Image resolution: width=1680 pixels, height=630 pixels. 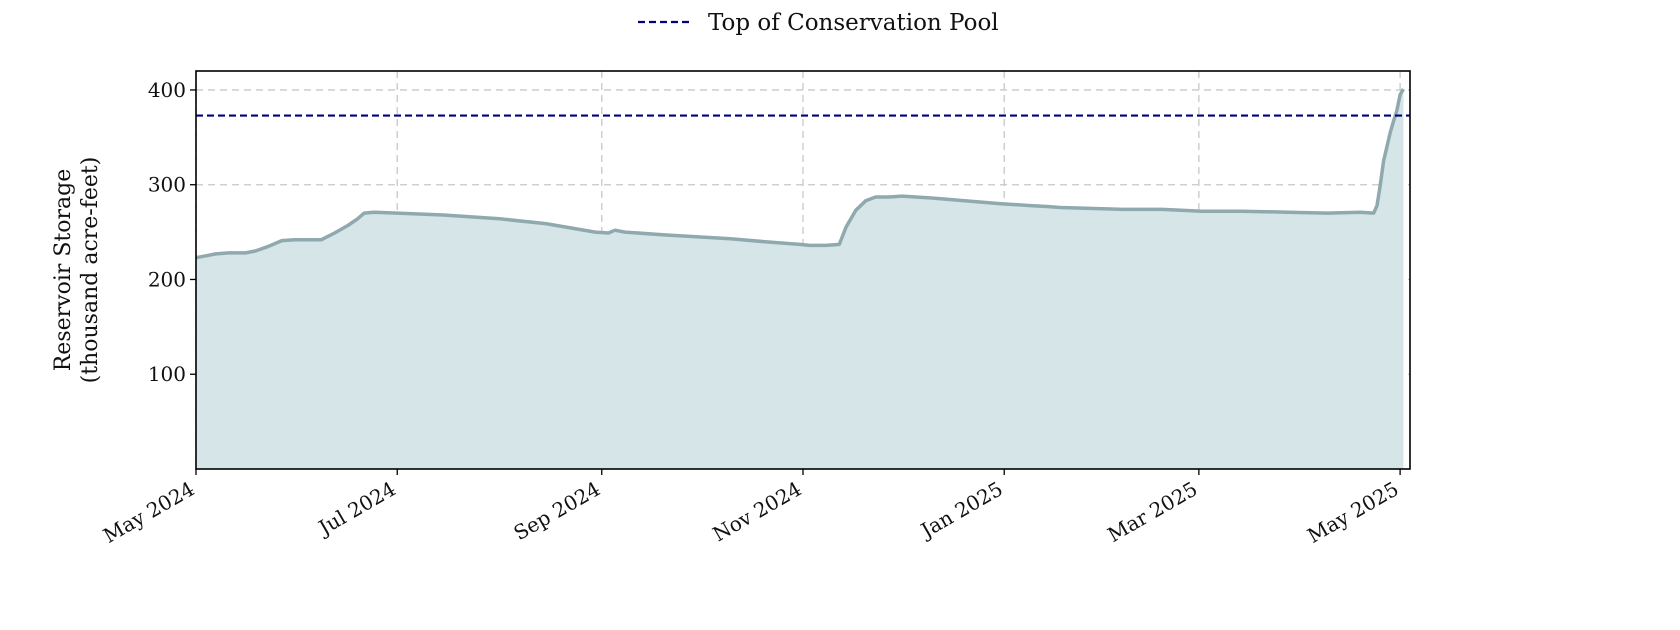 I want to click on y-tick-label-1: 200, so click(x=167, y=279).